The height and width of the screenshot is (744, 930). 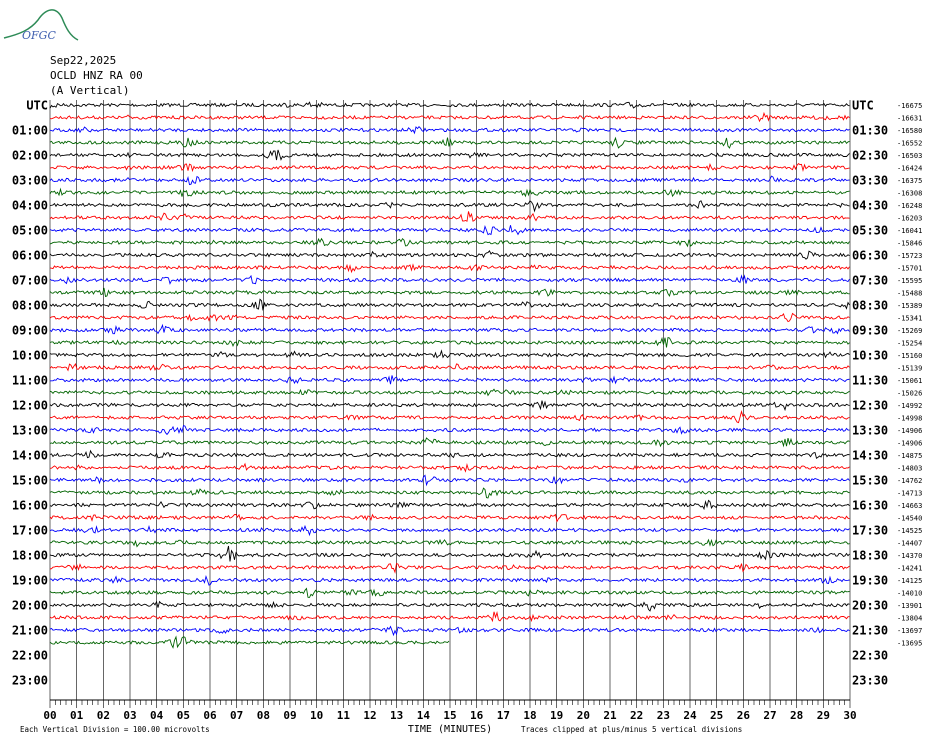 What do you see at coordinates (96, 75) in the screenshot?
I see `station: OCLD HNZ RA 00` at bounding box center [96, 75].